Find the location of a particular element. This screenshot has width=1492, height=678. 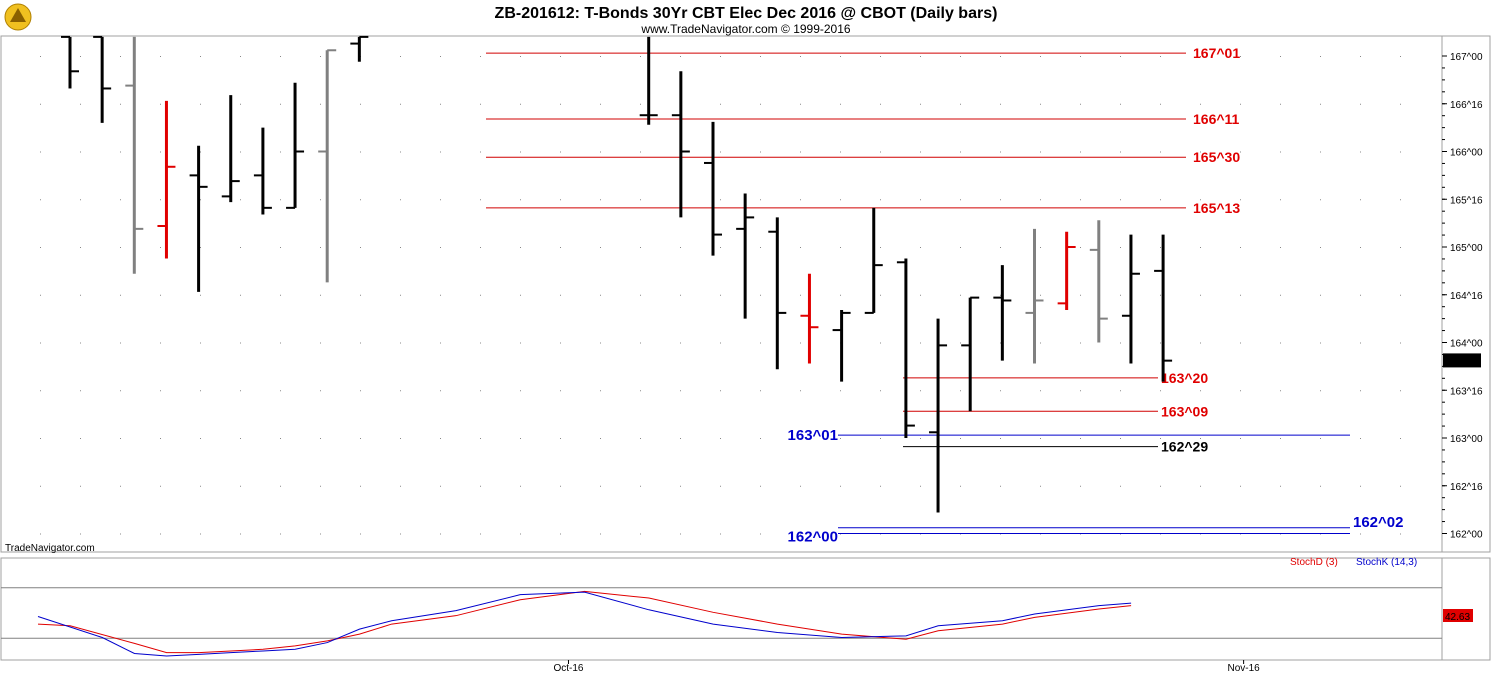

price-tick-label: 165^00 is located at coordinates (1466, 248).